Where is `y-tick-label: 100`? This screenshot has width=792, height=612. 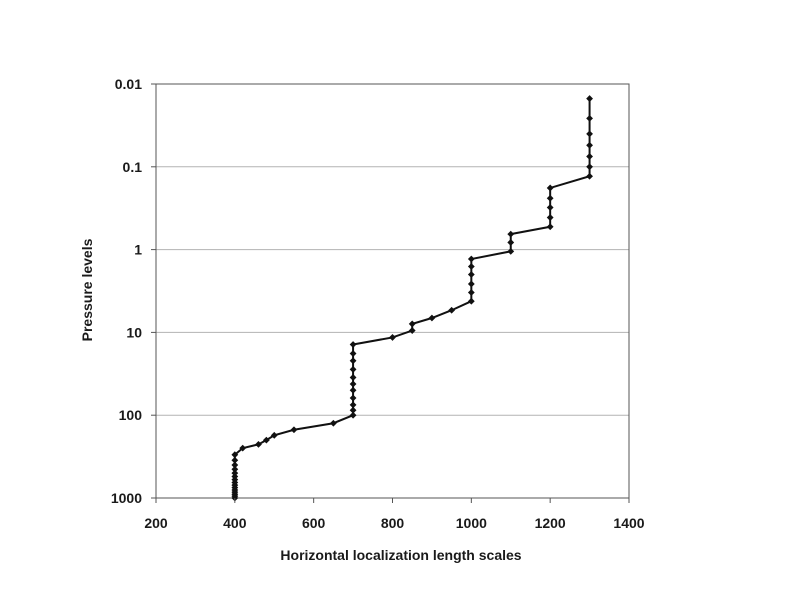 y-tick-label: 100 is located at coordinates (131, 415).